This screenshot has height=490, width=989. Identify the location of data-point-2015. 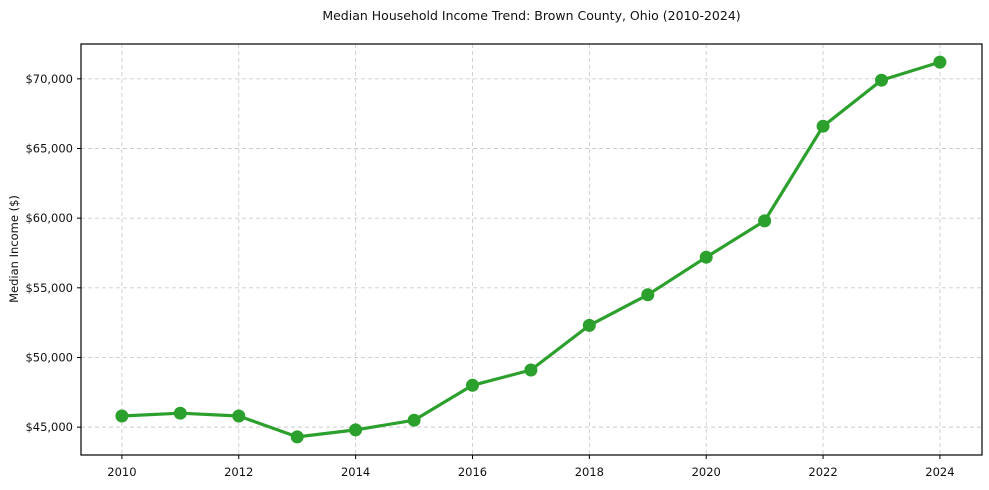
(414, 420).